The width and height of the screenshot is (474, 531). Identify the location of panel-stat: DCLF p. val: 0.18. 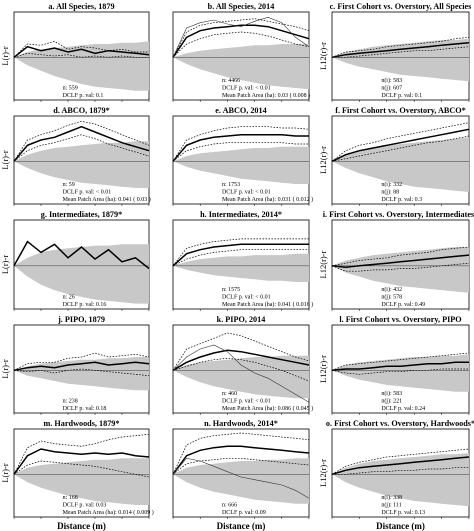
(85, 409).